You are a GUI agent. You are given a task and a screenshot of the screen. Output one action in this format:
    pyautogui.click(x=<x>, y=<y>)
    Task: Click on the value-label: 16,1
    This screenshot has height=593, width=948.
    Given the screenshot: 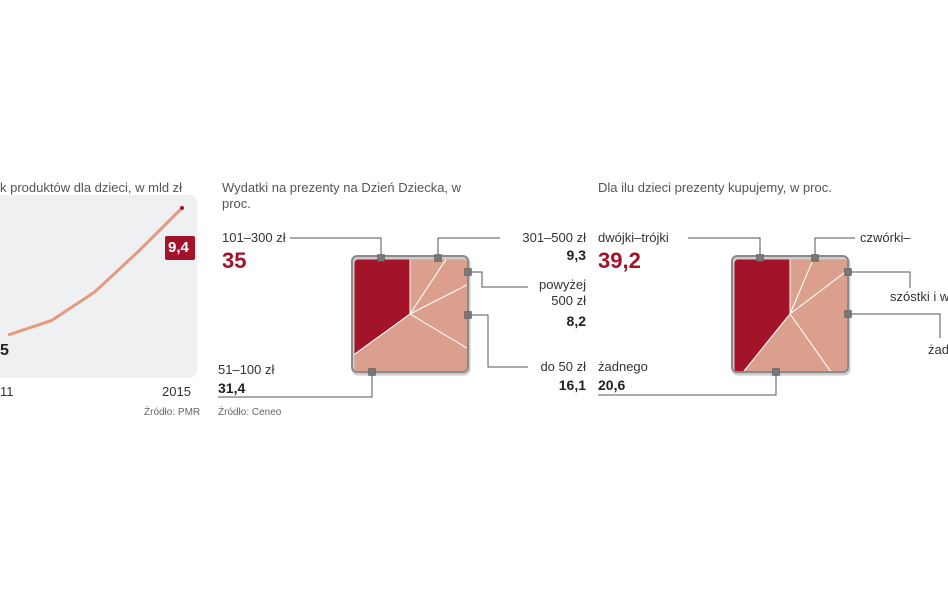 What is the action you would take?
    pyautogui.click(x=572, y=385)
    